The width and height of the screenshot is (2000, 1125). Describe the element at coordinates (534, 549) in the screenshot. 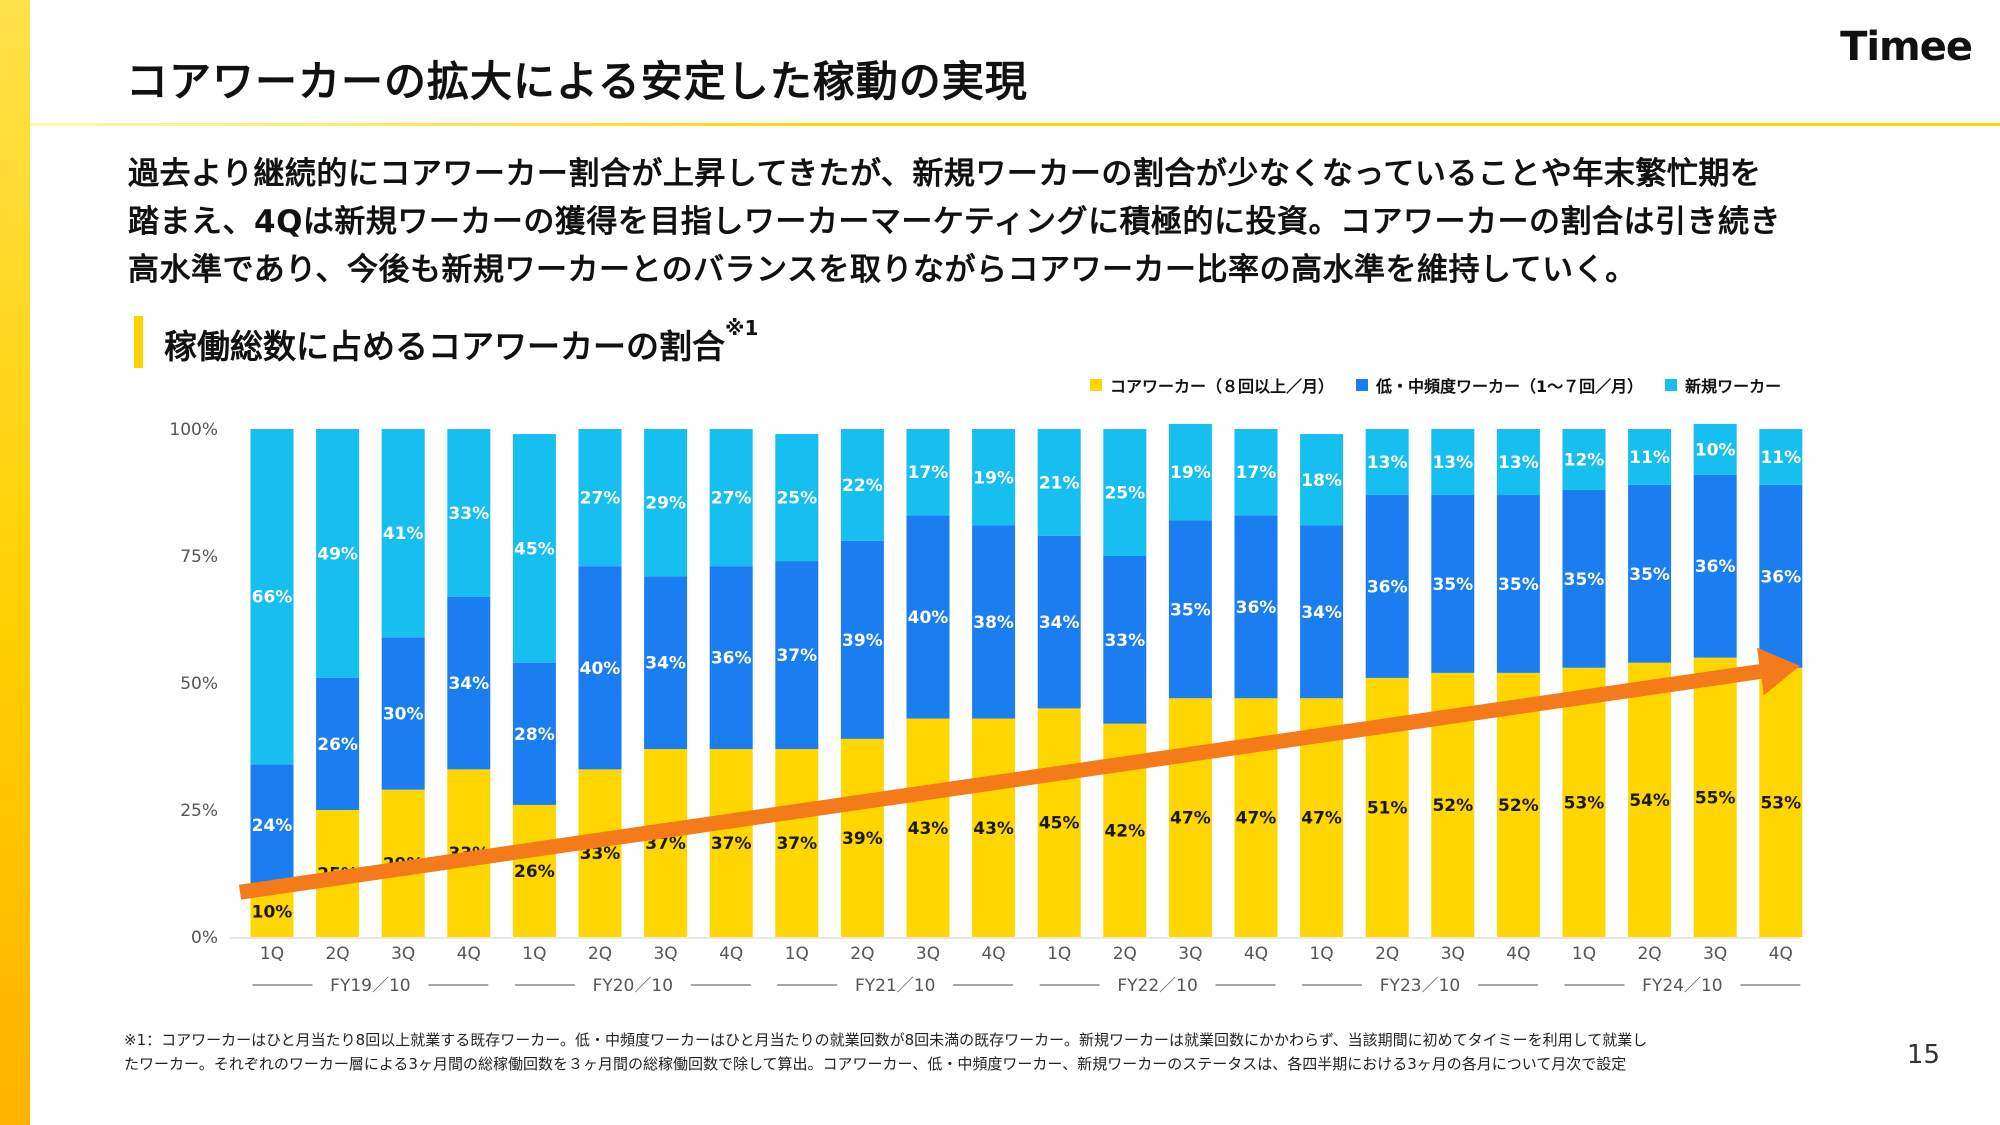

I see `data-label: 45%` at that location.